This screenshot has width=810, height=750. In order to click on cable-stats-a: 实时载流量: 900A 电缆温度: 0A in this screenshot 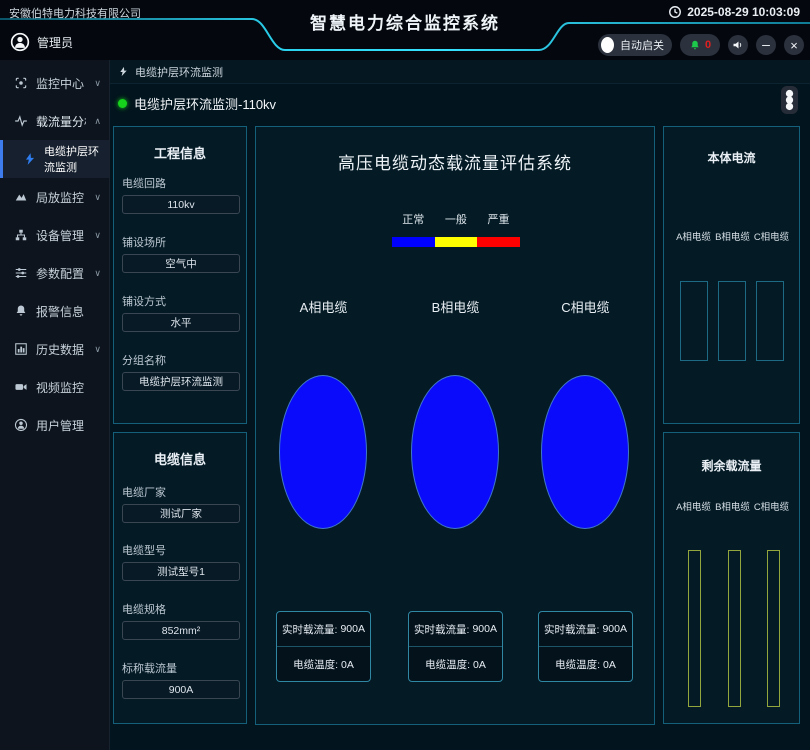, I will do `click(323, 646)`.